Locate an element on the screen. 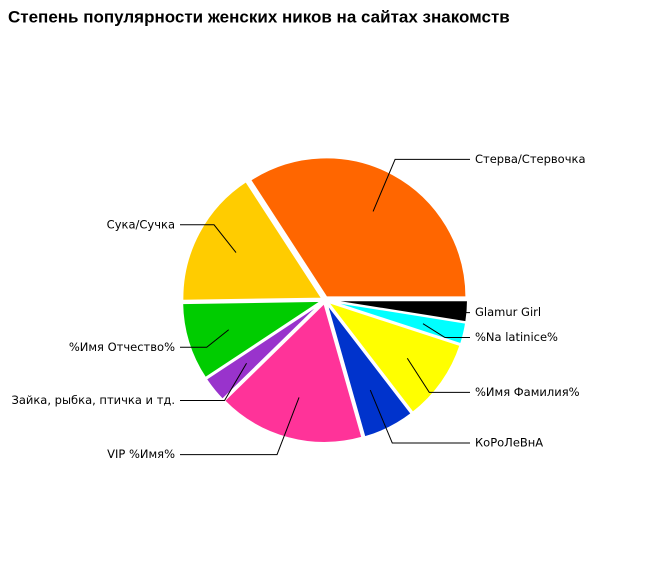 This screenshot has width=650, height=577. slice-label: %Na latinice% is located at coordinates (516, 337).